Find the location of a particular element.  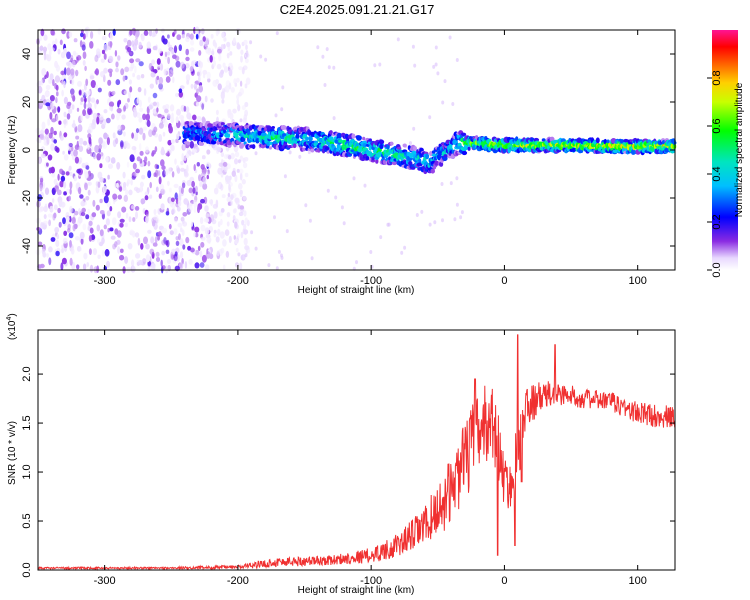

snr-y-tick-label: 1.5 is located at coordinates (27, 422).